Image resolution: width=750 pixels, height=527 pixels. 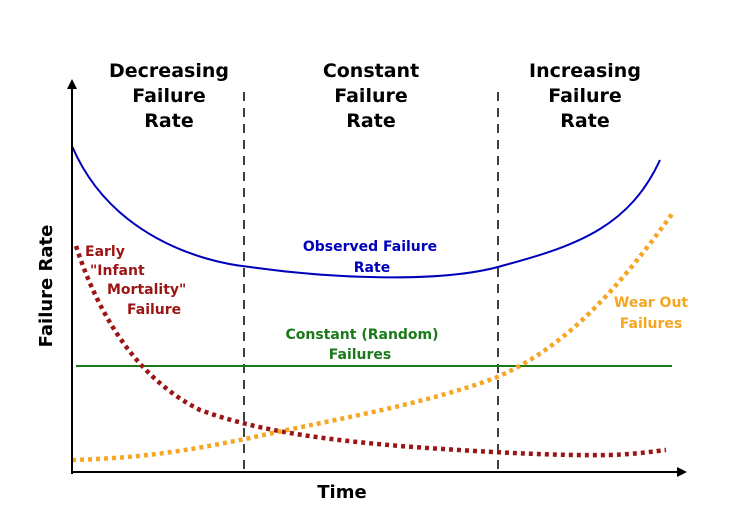 I want to click on early-label-line4: Failure, so click(x=154, y=310).